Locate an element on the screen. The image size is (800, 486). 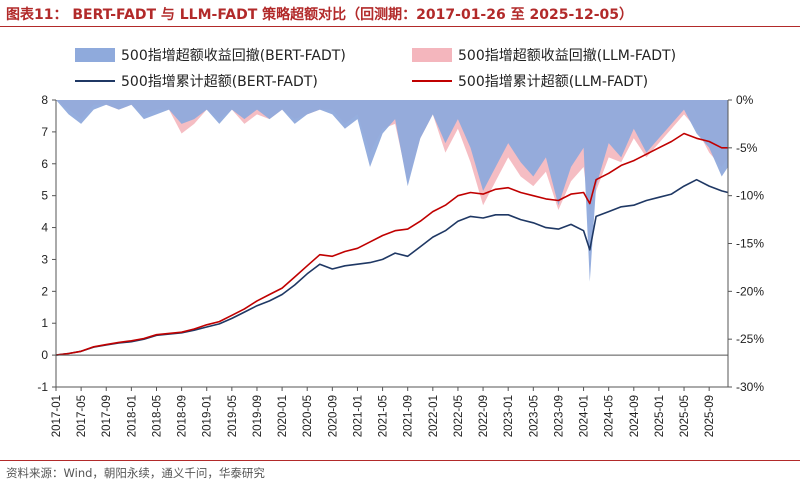
legend-label: 500指增累计超额(BERT-FADT) is located at coordinates (219, 82).